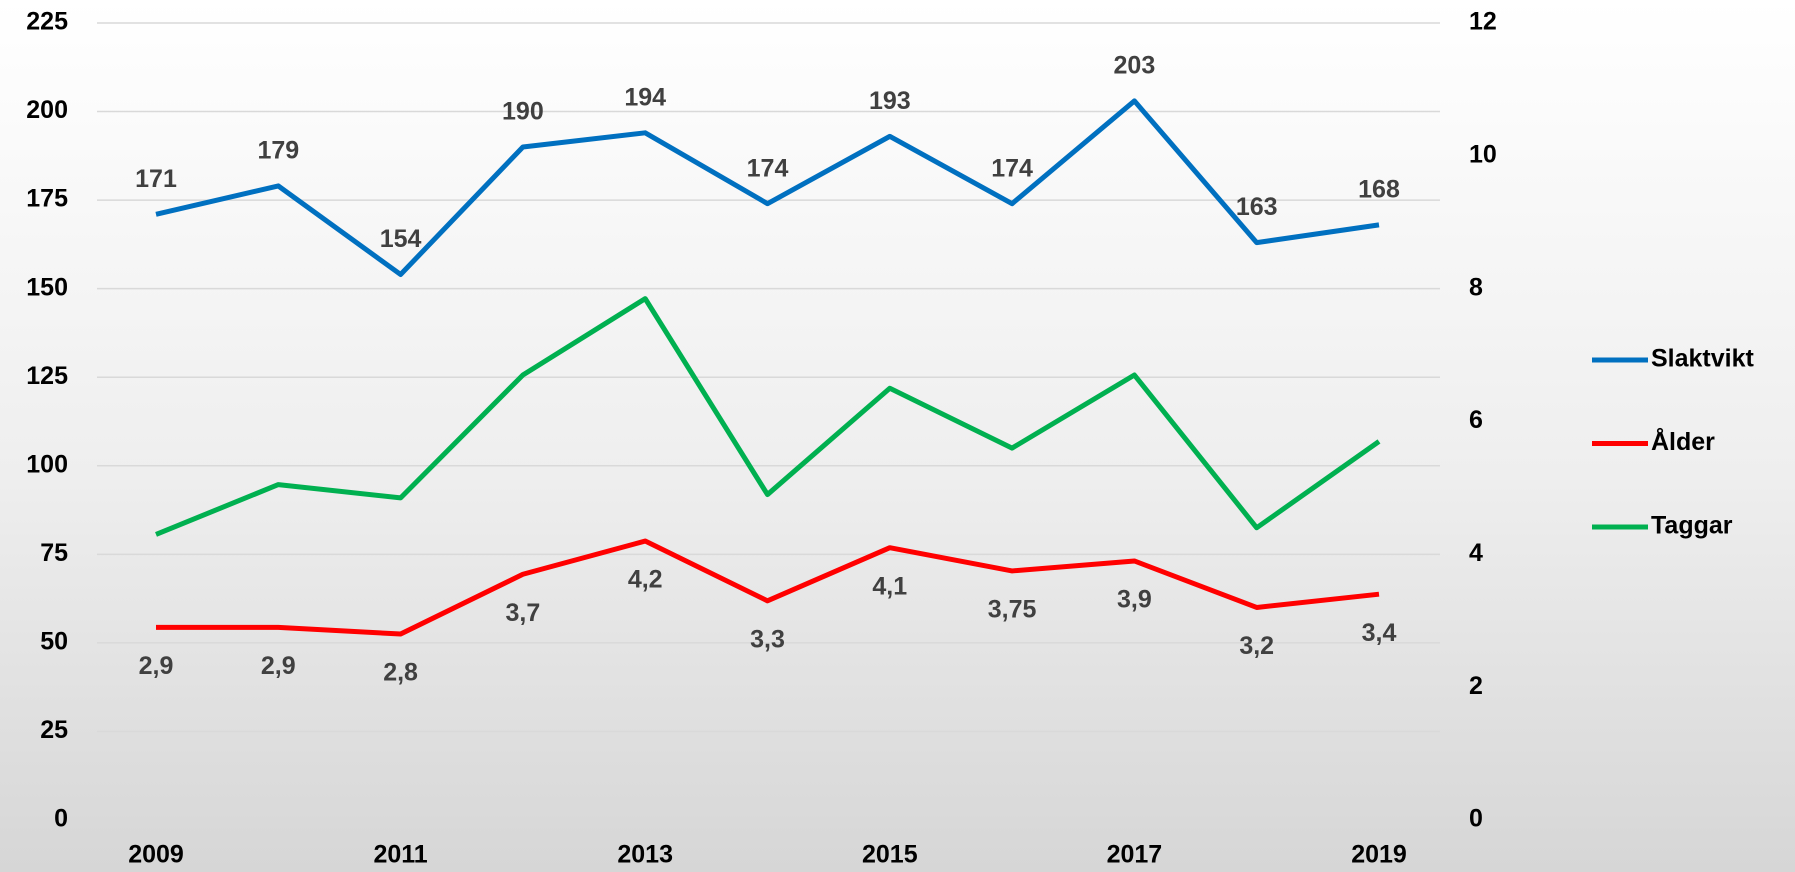 The width and height of the screenshot is (1795, 872). Describe the element at coordinates (156, 855) in the screenshot. I see `x-tick-label: 2009` at that location.